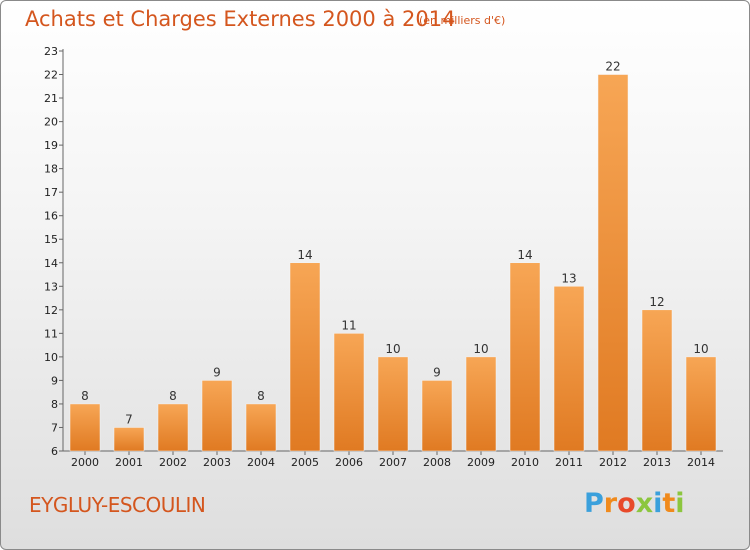  What do you see at coordinates (392, 349) in the screenshot?
I see `data-label-2007: 10` at bounding box center [392, 349].